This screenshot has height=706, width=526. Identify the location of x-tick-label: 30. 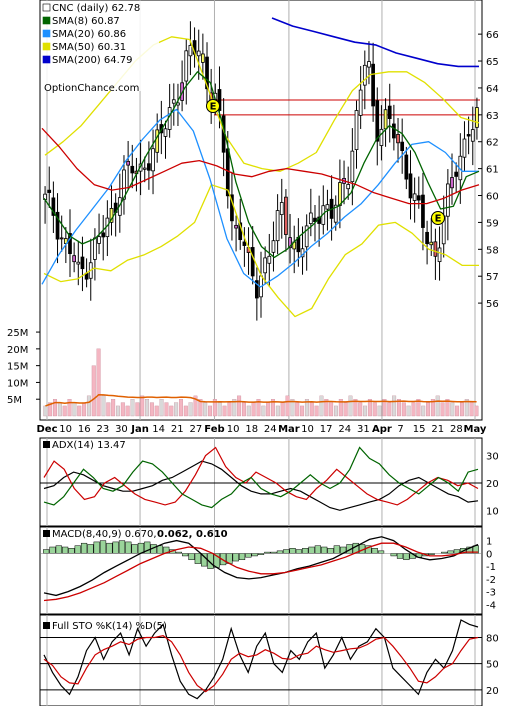
(121, 429).